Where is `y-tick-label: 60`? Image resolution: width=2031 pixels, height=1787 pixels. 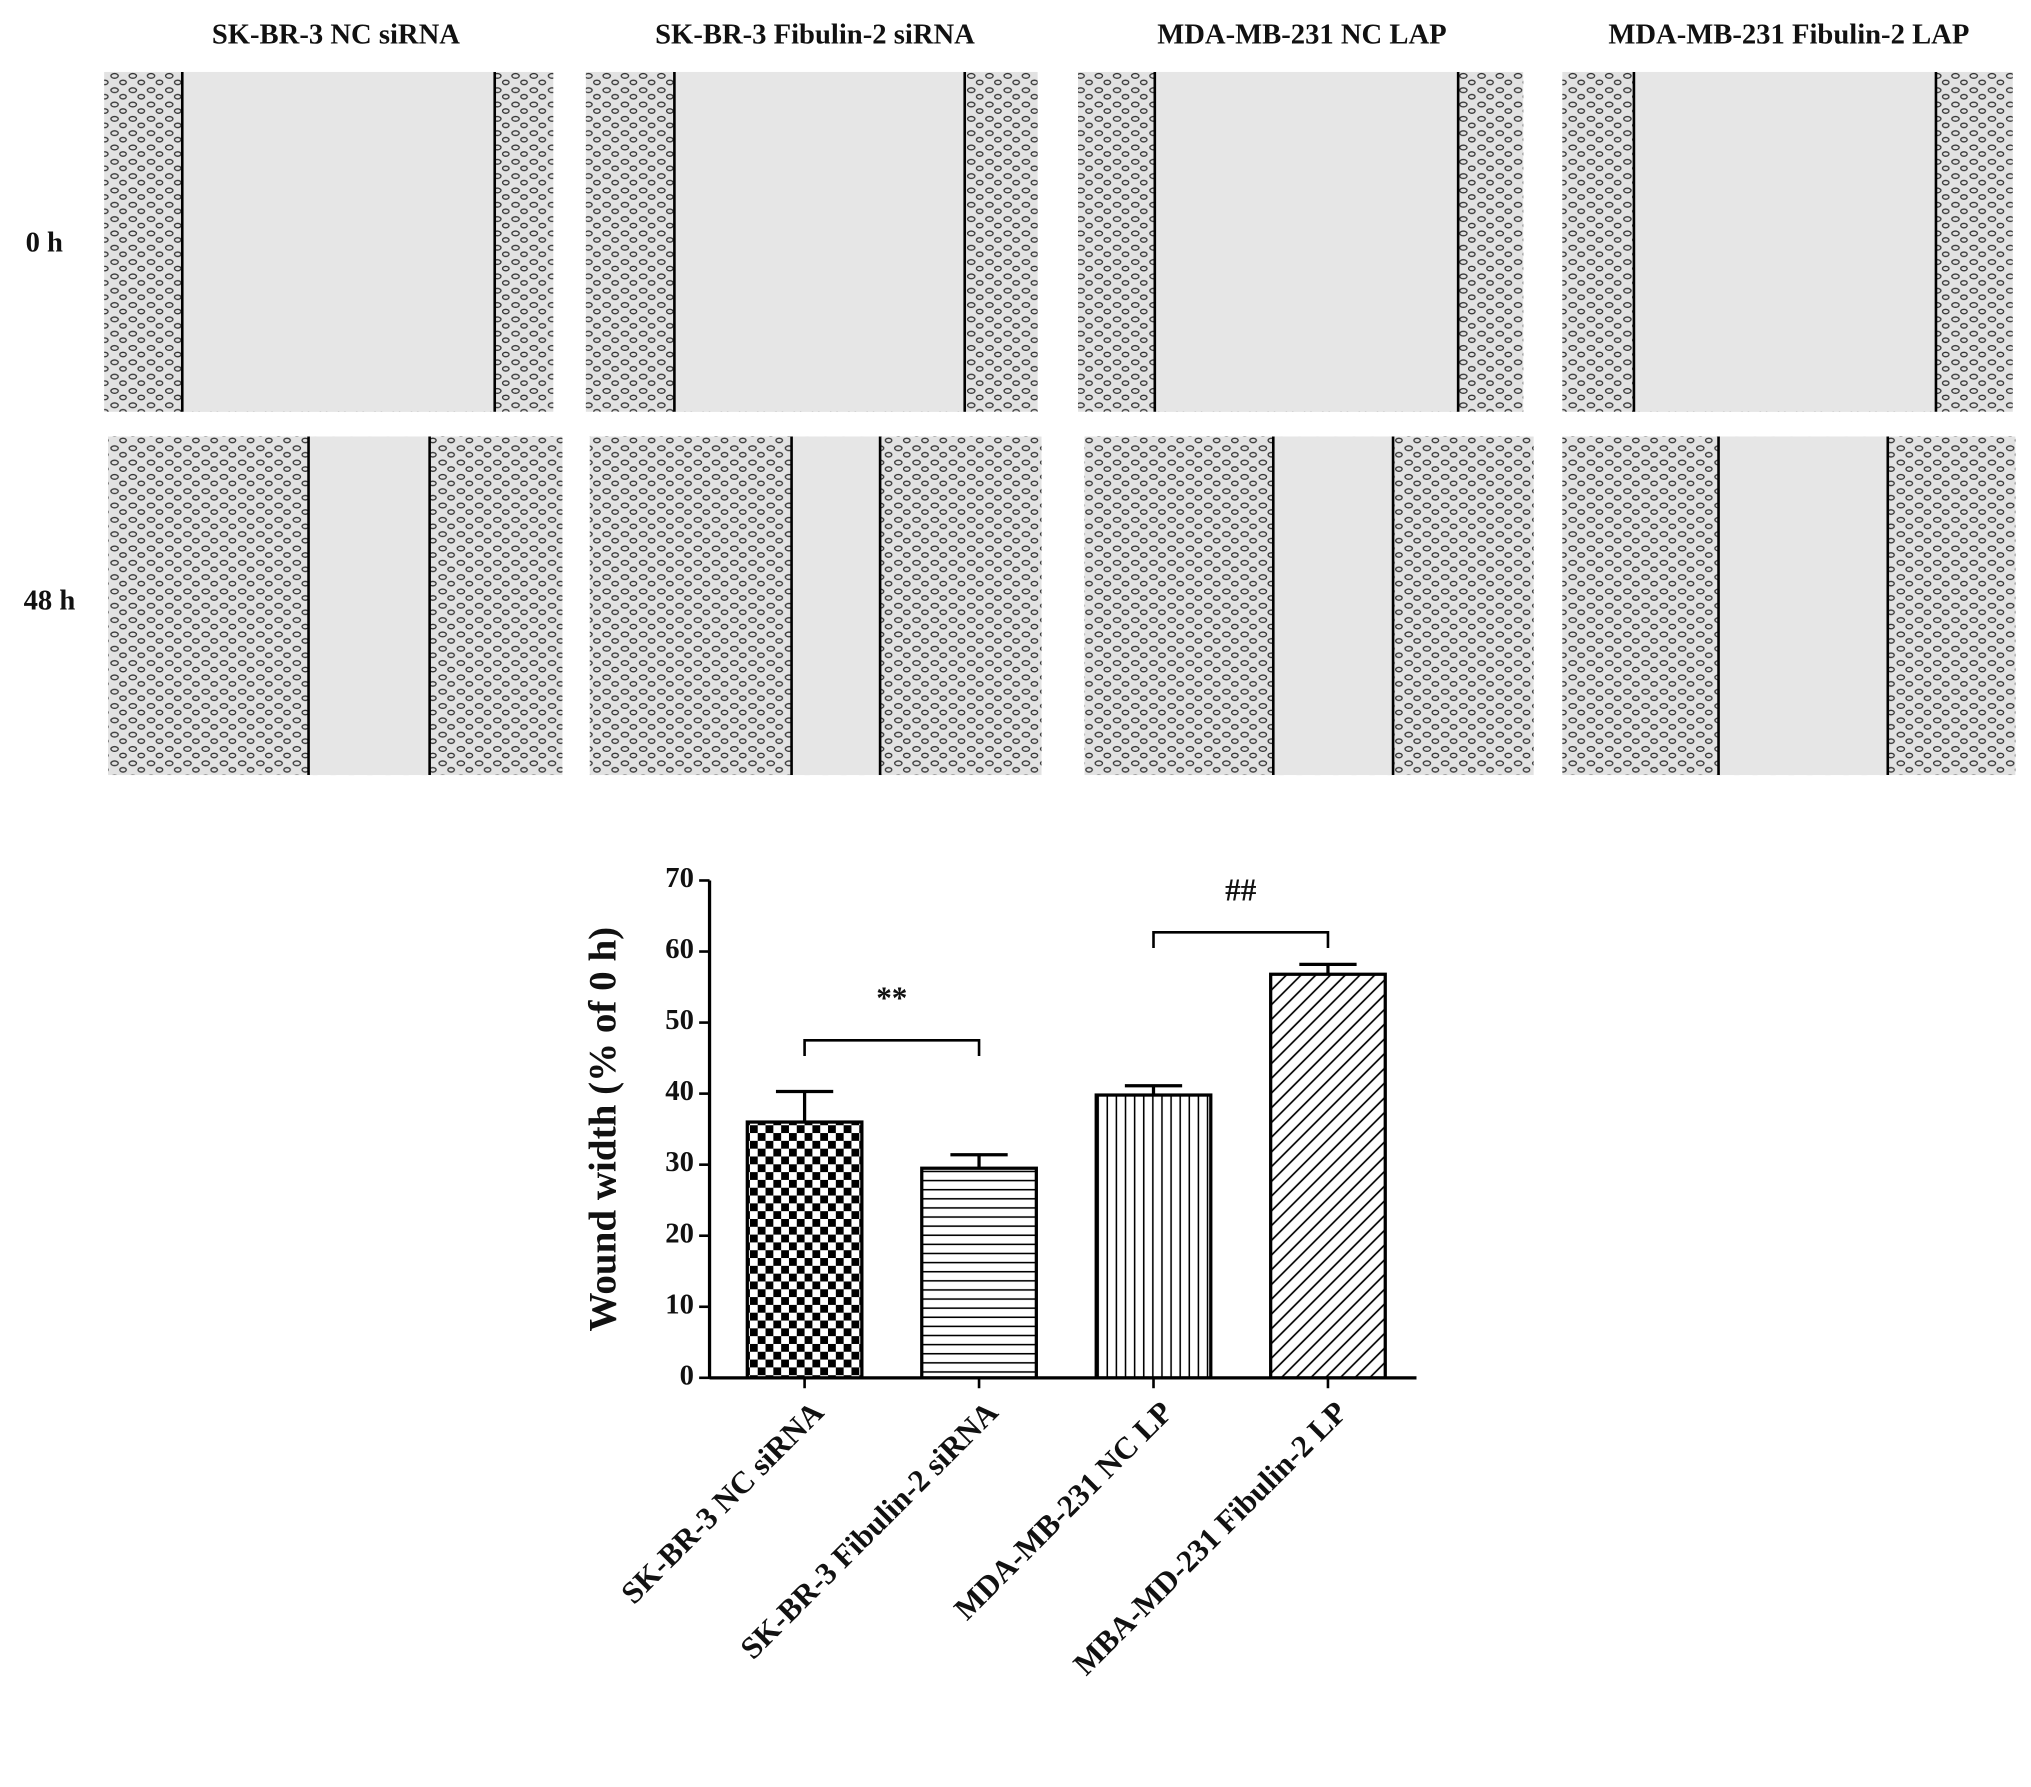 y-tick-label: 60 is located at coordinates (679, 949).